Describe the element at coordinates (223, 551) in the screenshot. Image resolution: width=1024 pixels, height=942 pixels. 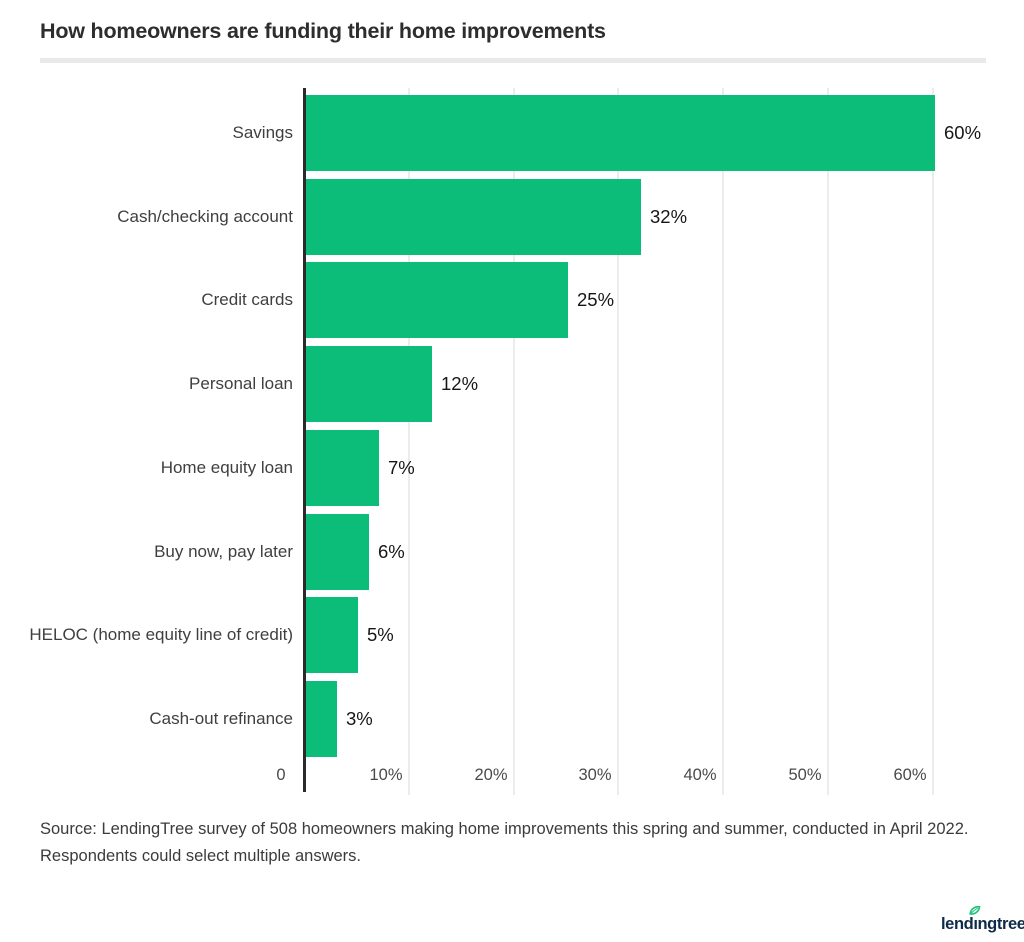
I see `category-label: Buy now, pay later` at that location.